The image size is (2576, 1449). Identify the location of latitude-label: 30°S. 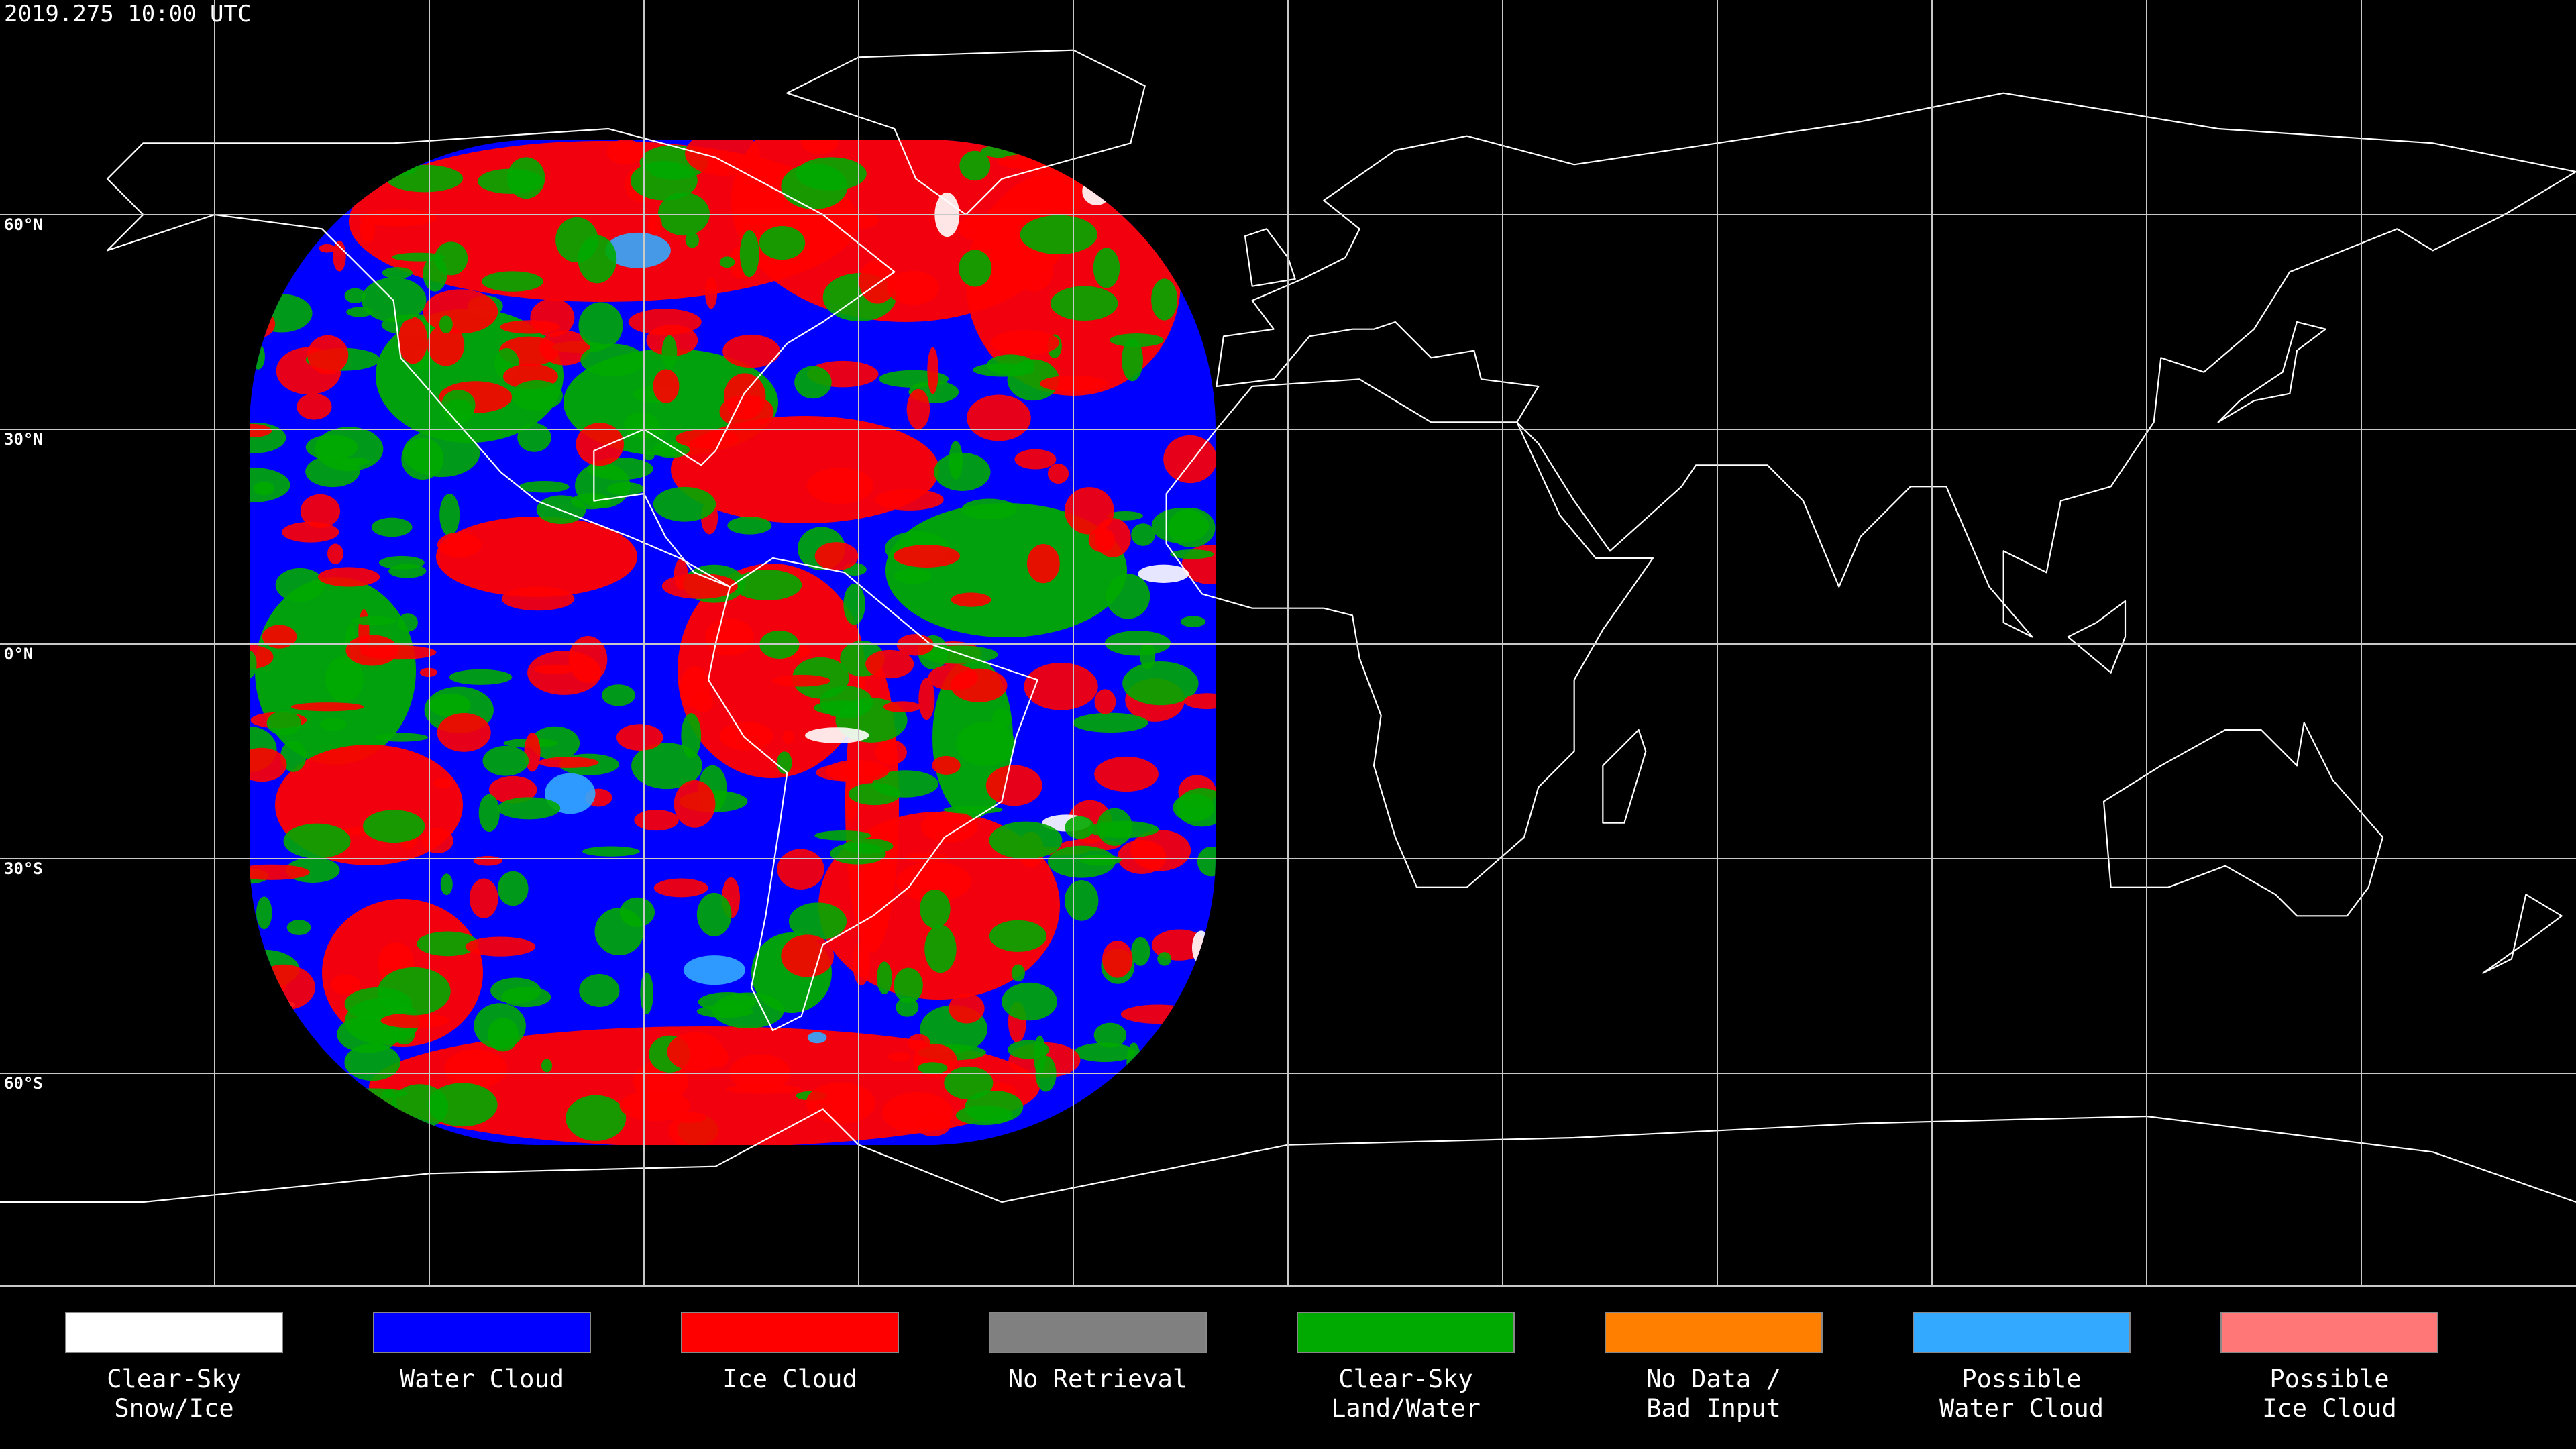
(23, 868).